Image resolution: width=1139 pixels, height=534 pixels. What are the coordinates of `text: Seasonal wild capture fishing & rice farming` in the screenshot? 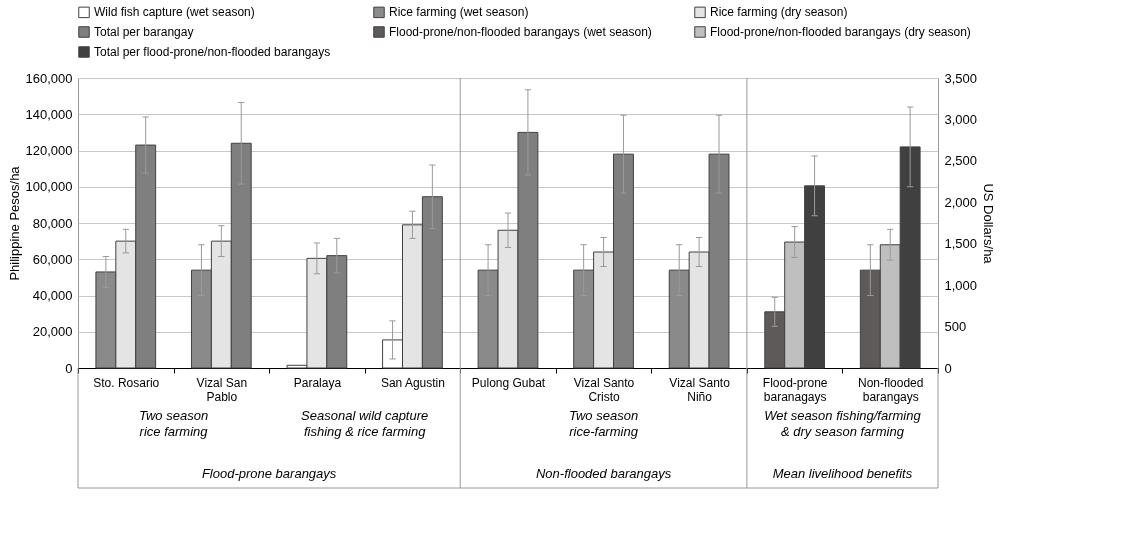 It's located at (365, 423).